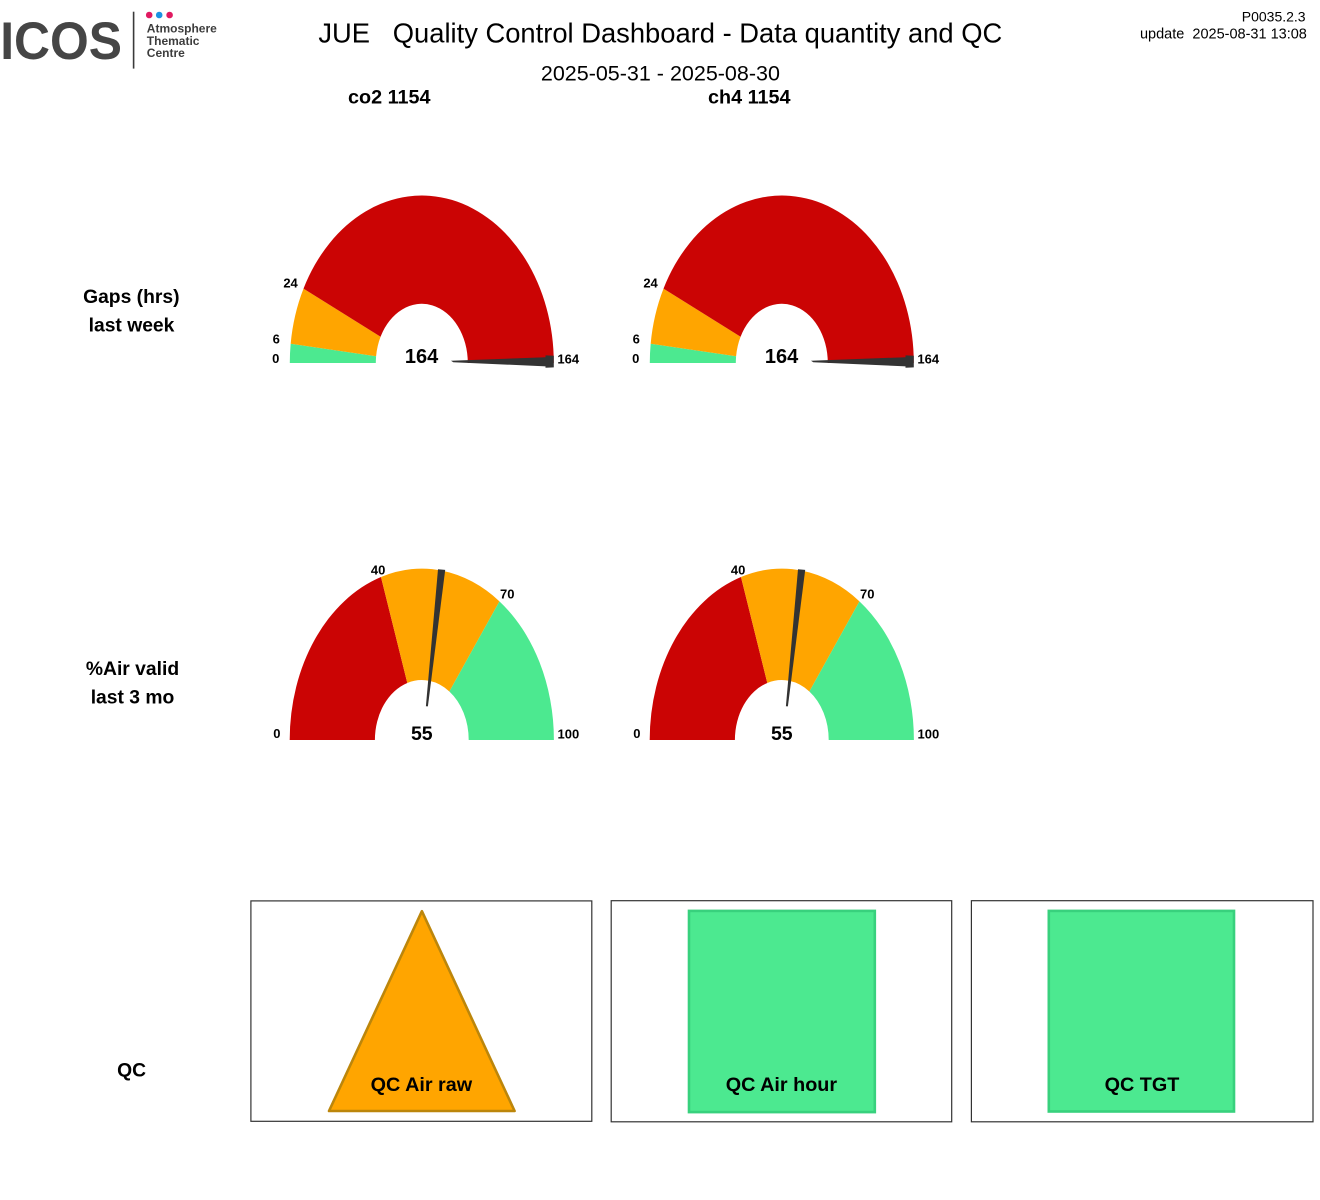  I want to click on svg-text: Centre, so click(166, 53).